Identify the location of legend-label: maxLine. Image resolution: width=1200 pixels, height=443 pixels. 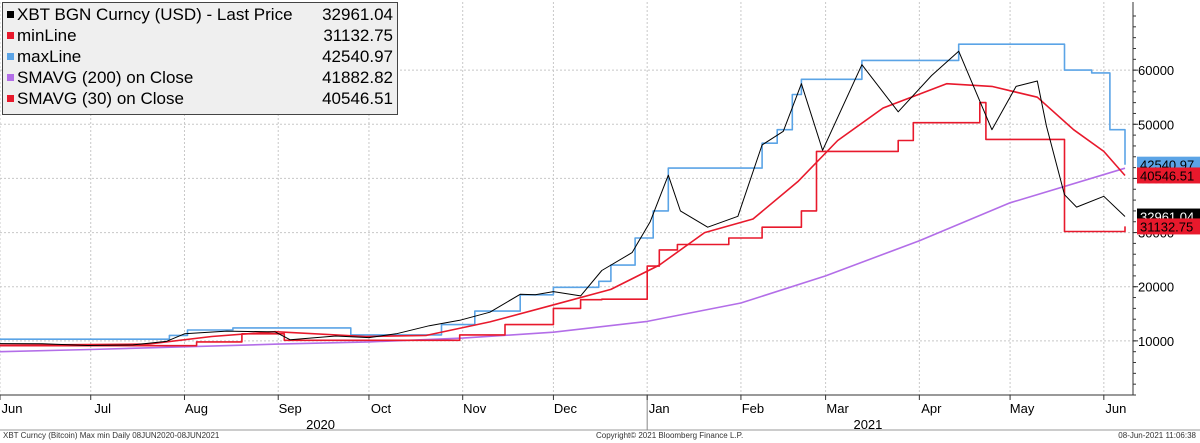
(49, 56).